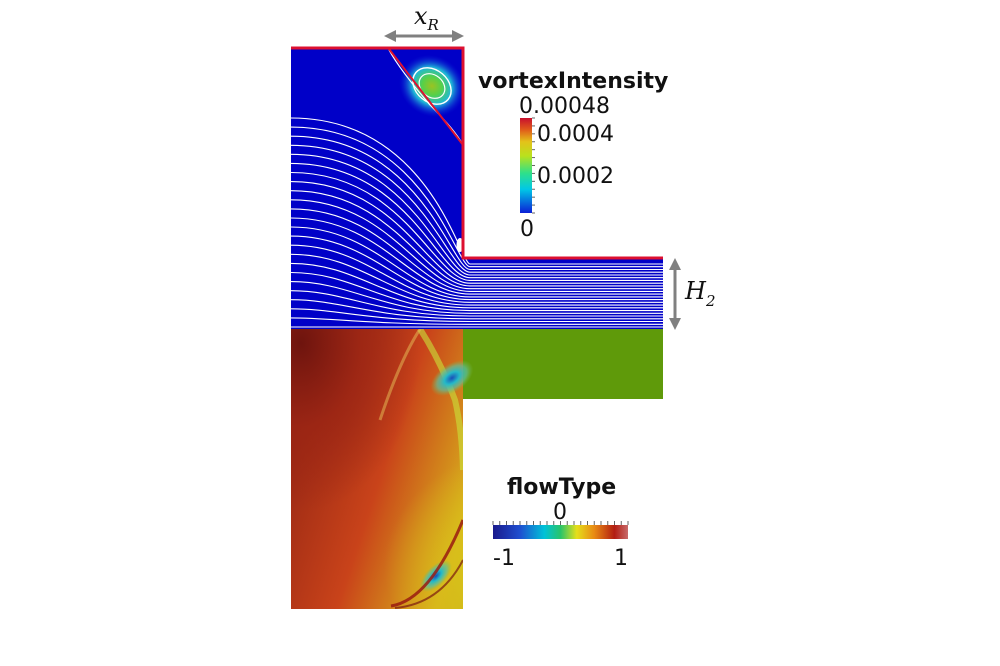 The image size is (1000, 666). I want to click on xr-dimension: xR, so click(424, 22).